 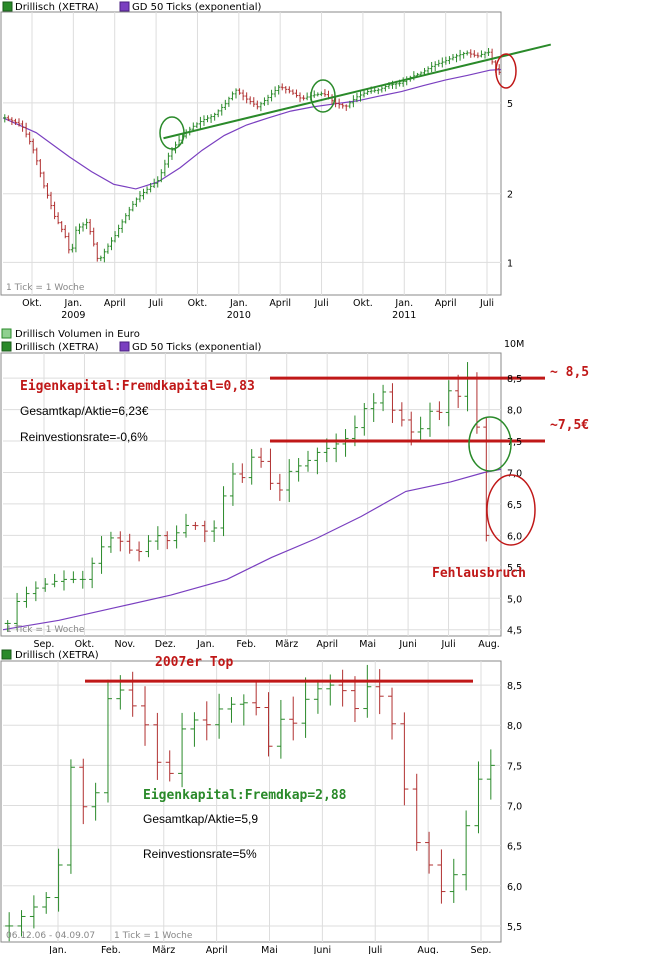 I want to click on panel1-ma-line, so click(x=252, y=129).